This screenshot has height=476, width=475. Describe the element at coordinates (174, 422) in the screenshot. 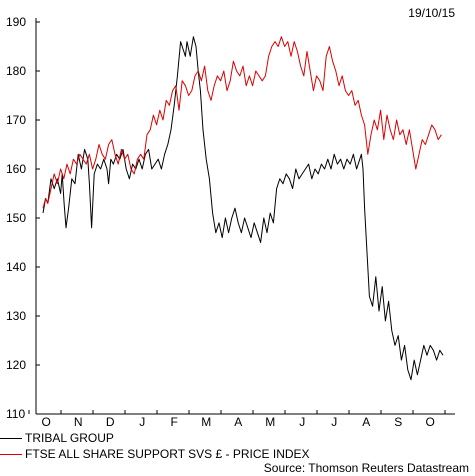

I see `x-tick-label: F` at that location.